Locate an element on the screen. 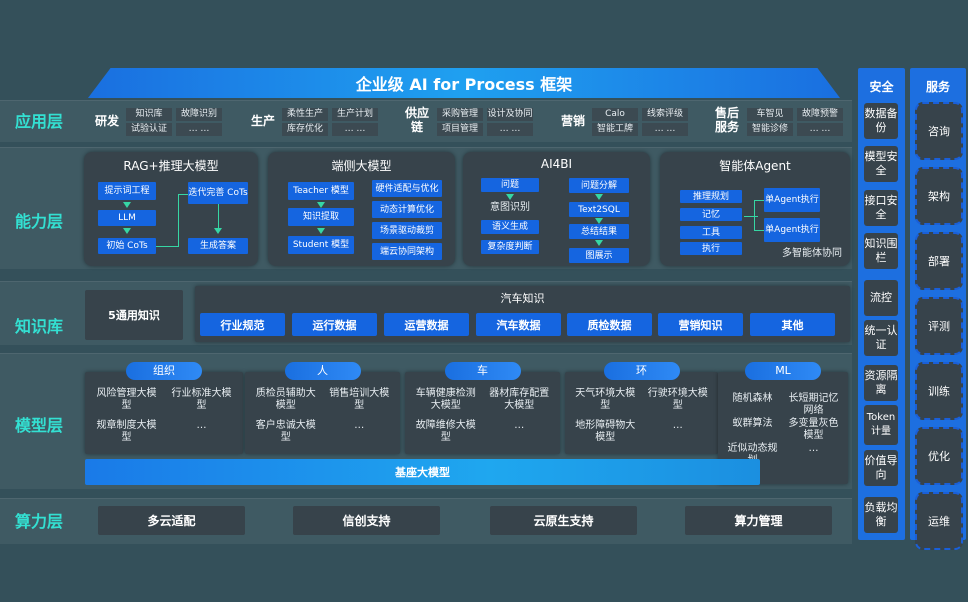  model-item: 行业标准大模型 is located at coordinates (201, 399).